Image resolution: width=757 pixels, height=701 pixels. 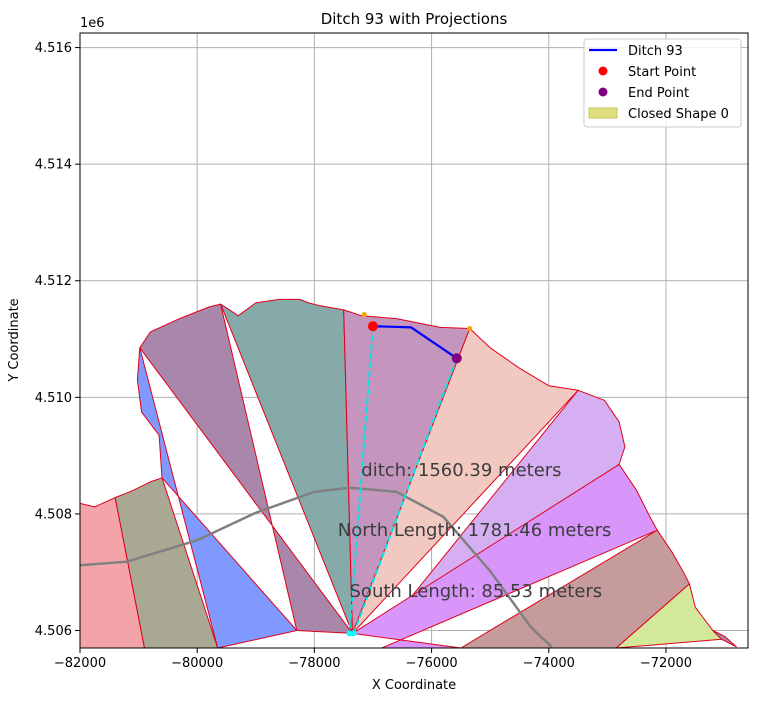 I want to click on y-offset-label: 1e6, so click(x=92, y=23).